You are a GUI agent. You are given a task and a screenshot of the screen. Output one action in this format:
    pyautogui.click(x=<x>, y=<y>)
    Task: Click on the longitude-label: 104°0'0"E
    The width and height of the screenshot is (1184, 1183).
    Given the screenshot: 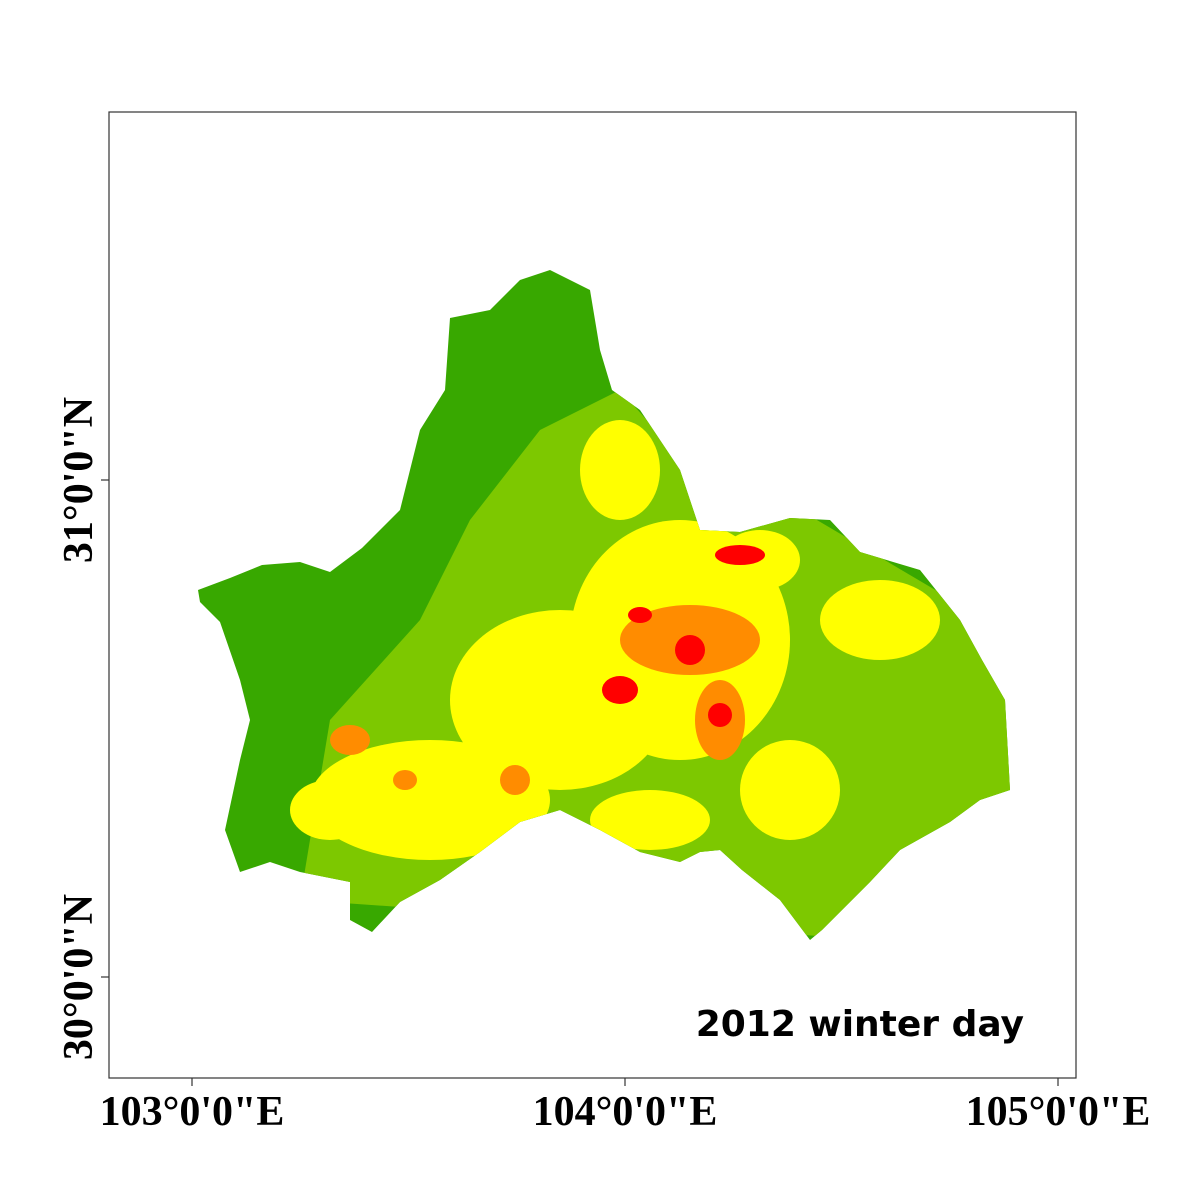 What is the action you would take?
    pyautogui.click(x=625, y=1112)
    